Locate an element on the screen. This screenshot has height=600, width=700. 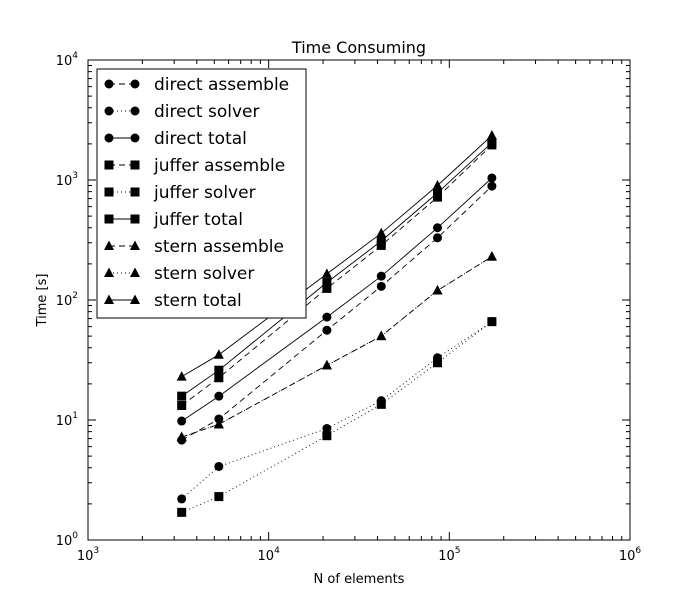
legend-label: direct total is located at coordinates (200, 139).